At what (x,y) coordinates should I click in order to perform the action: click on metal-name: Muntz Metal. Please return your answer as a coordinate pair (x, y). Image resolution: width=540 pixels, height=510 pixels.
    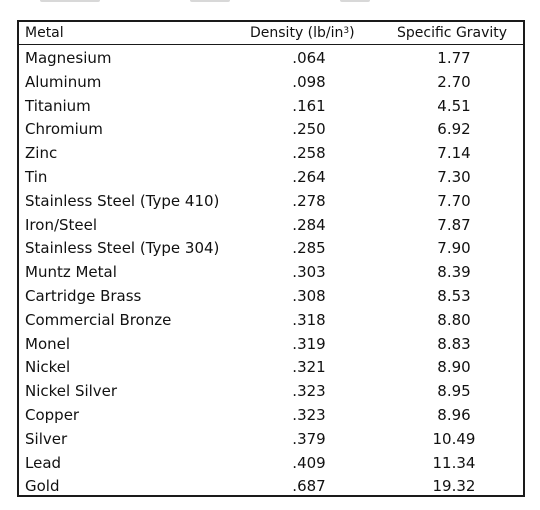
    Looking at the image, I should click on (71, 272).